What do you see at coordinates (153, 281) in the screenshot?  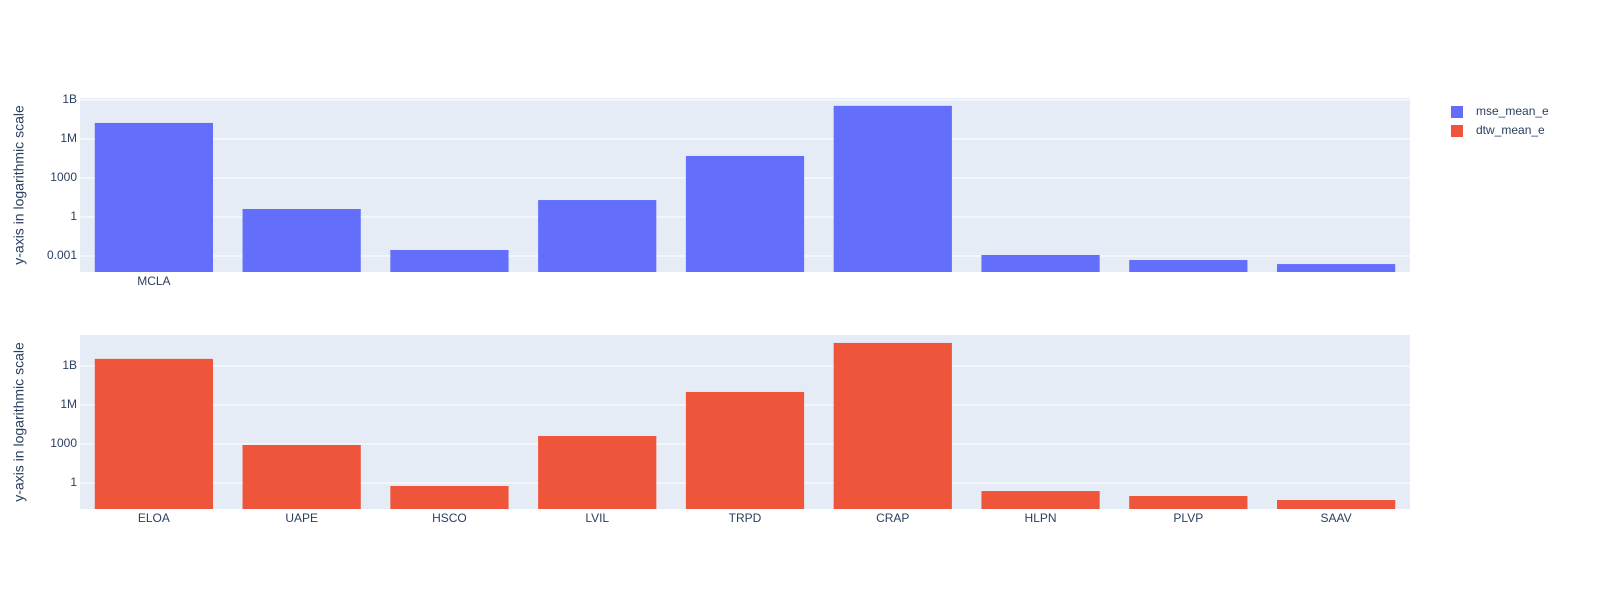 I see `x-tick-label: MCLA` at bounding box center [153, 281].